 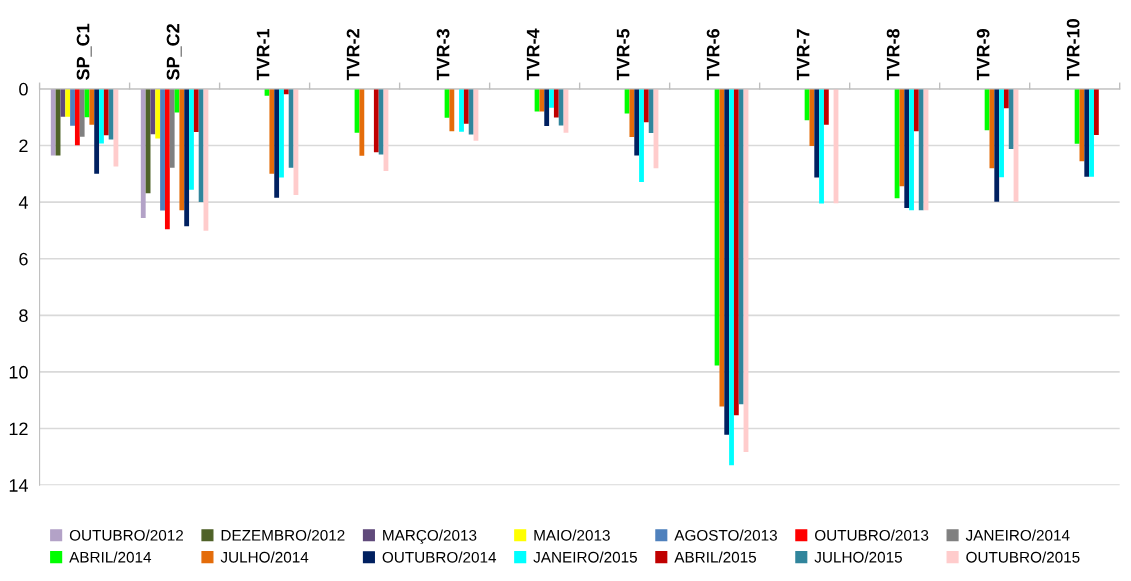 What do you see at coordinates (439, 557) in the screenshot?
I see `legend-label: OUTUBRO/2014` at bounding box center [439, 557].